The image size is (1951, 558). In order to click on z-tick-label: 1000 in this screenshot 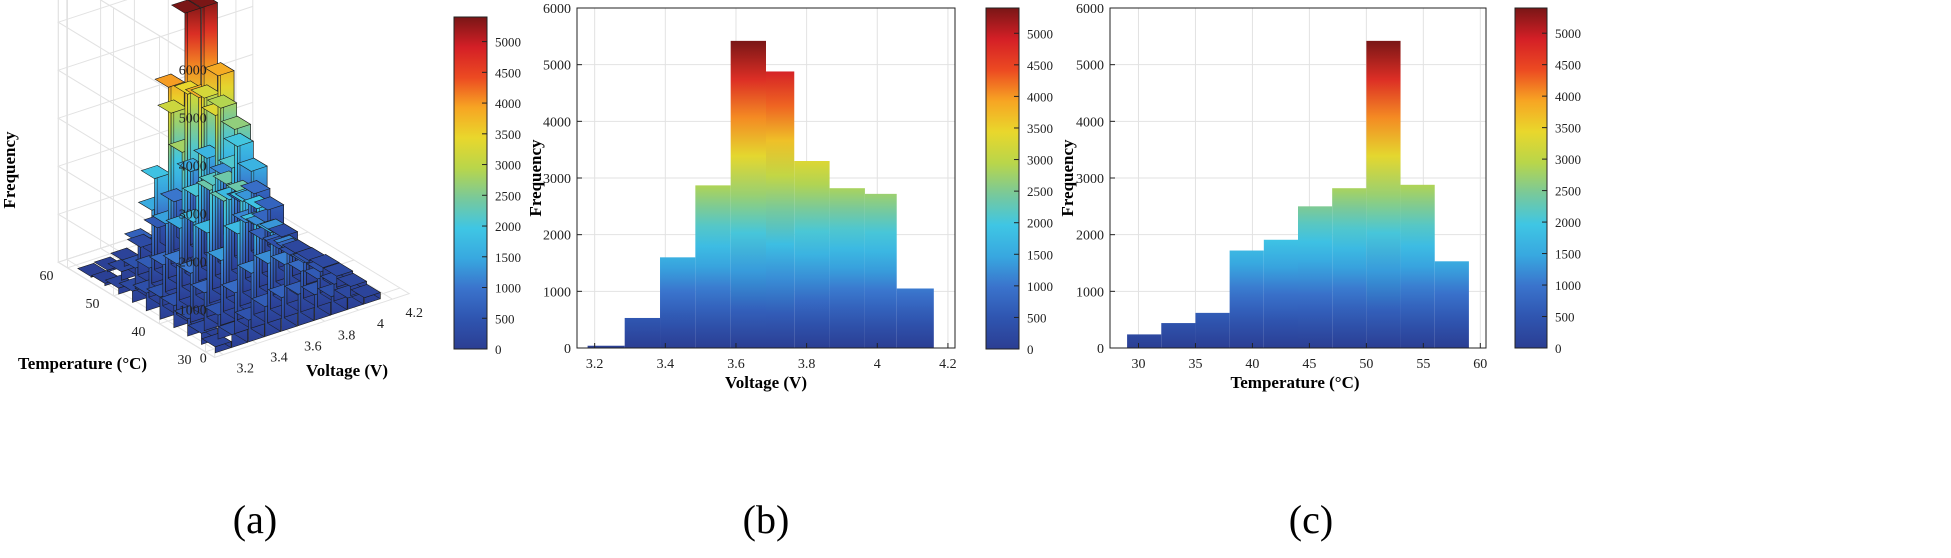, I will do `click(193, 310)`.